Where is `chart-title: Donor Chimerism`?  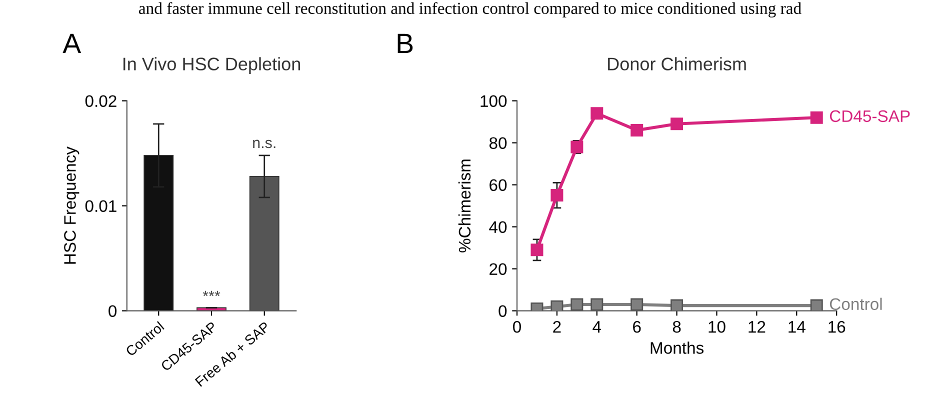 chart-title: Donor Chimerism is located at coordinates (677, 63).